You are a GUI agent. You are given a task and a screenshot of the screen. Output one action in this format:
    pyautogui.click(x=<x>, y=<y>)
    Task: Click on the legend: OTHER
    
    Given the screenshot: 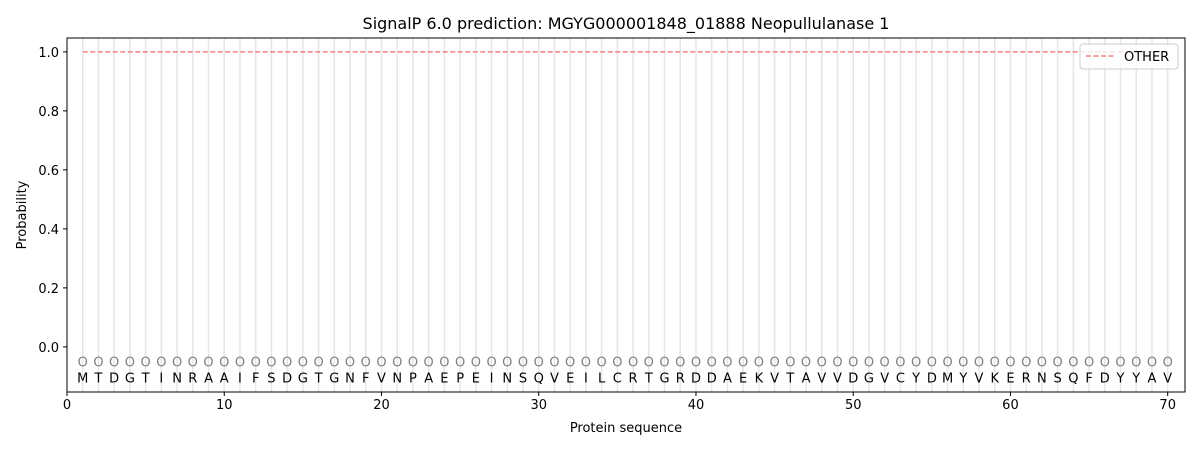 What is the action you would take?
    pyautogui.click(x=1129, y=56)
    